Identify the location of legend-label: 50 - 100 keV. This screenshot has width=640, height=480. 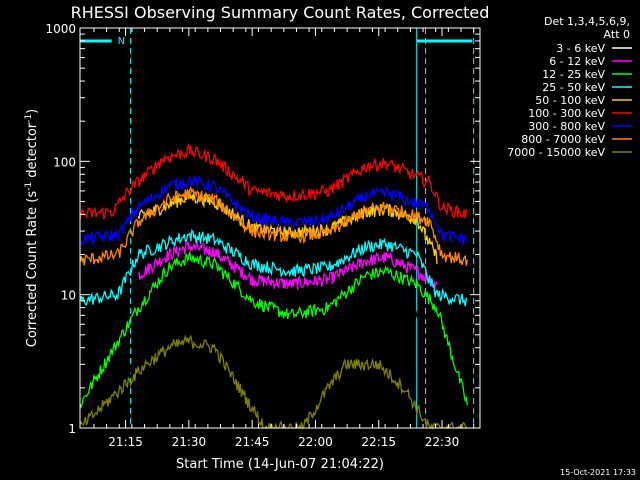
(570, 100).